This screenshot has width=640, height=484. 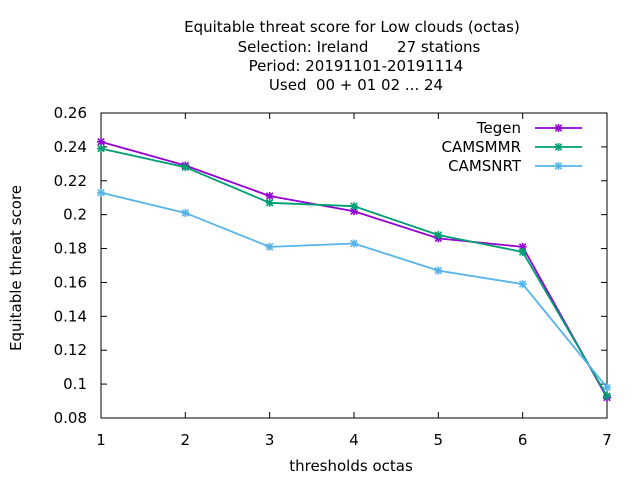 I want to click on y-tick-label: 0.22, so click(x=70, y=181).